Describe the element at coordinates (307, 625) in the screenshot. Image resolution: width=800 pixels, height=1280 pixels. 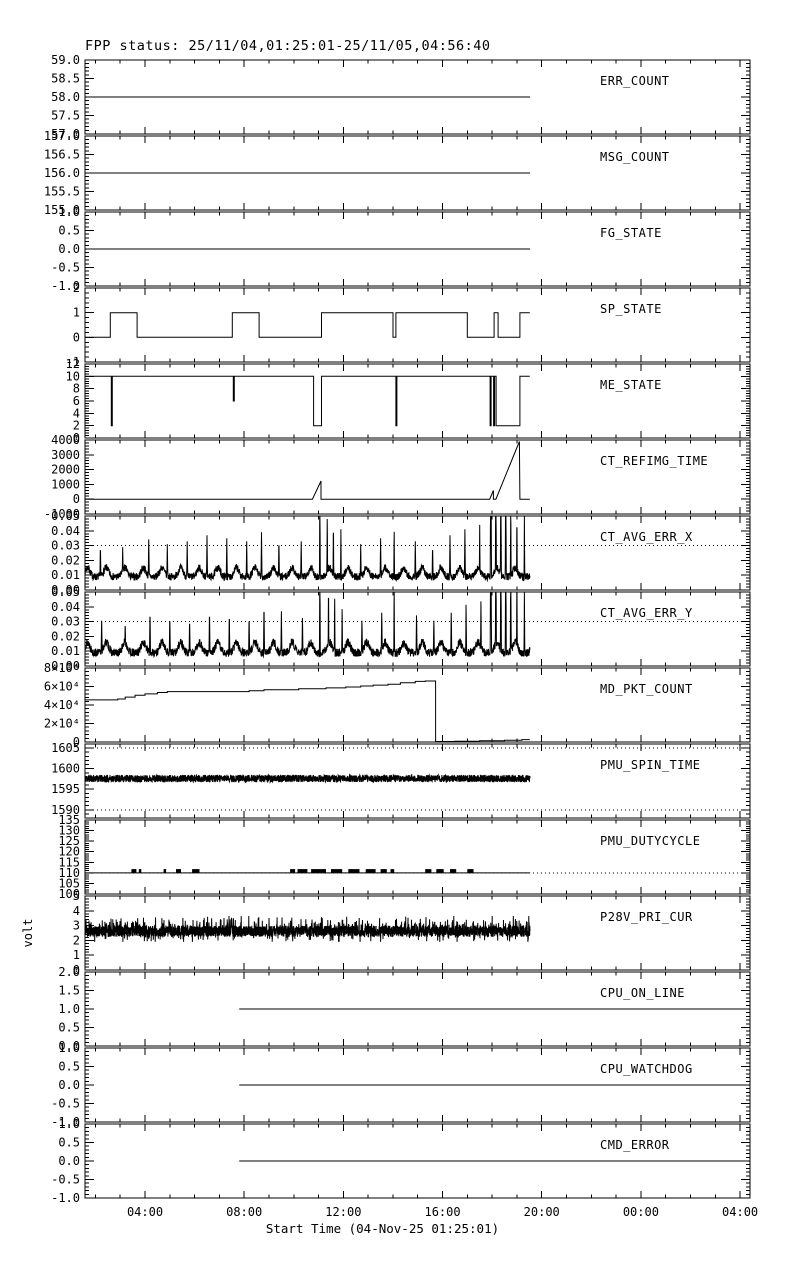
I see `series-CT_AVG_ERR_Y` at that location.